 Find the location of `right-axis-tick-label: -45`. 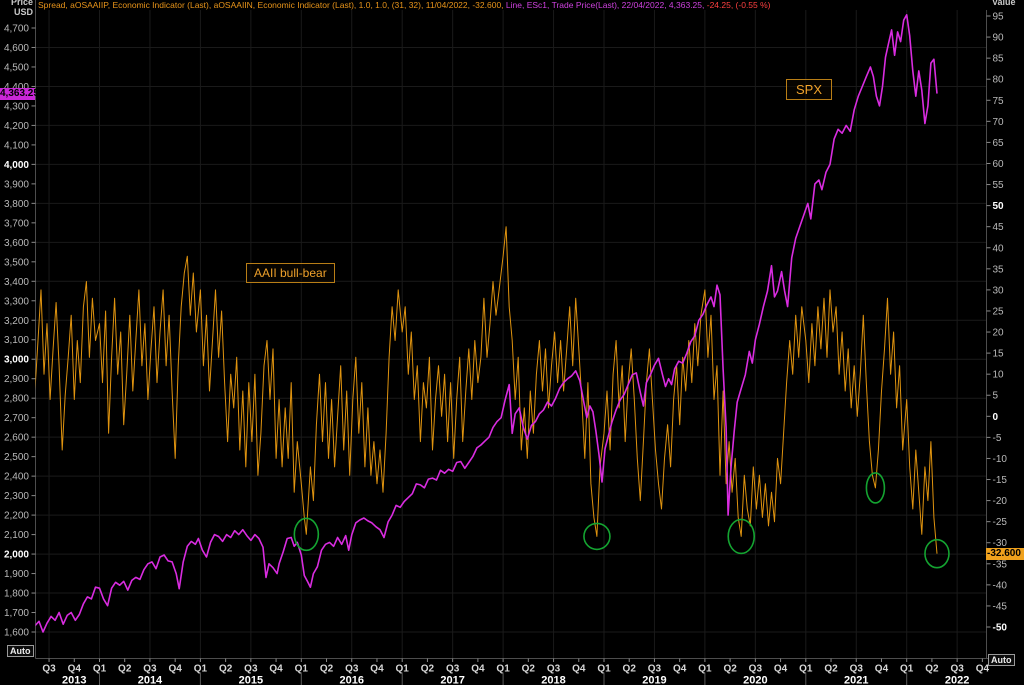

right-axis-tick-label: -45 is located at coordinates (1000, 606).